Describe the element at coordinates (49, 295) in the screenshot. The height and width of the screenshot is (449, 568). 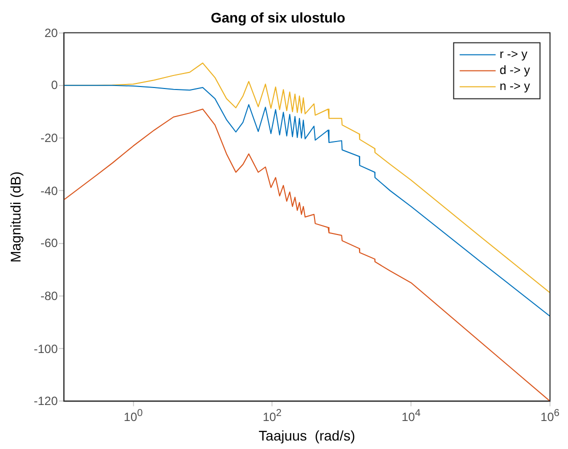
I see `y-tick-label: -80` at that location.